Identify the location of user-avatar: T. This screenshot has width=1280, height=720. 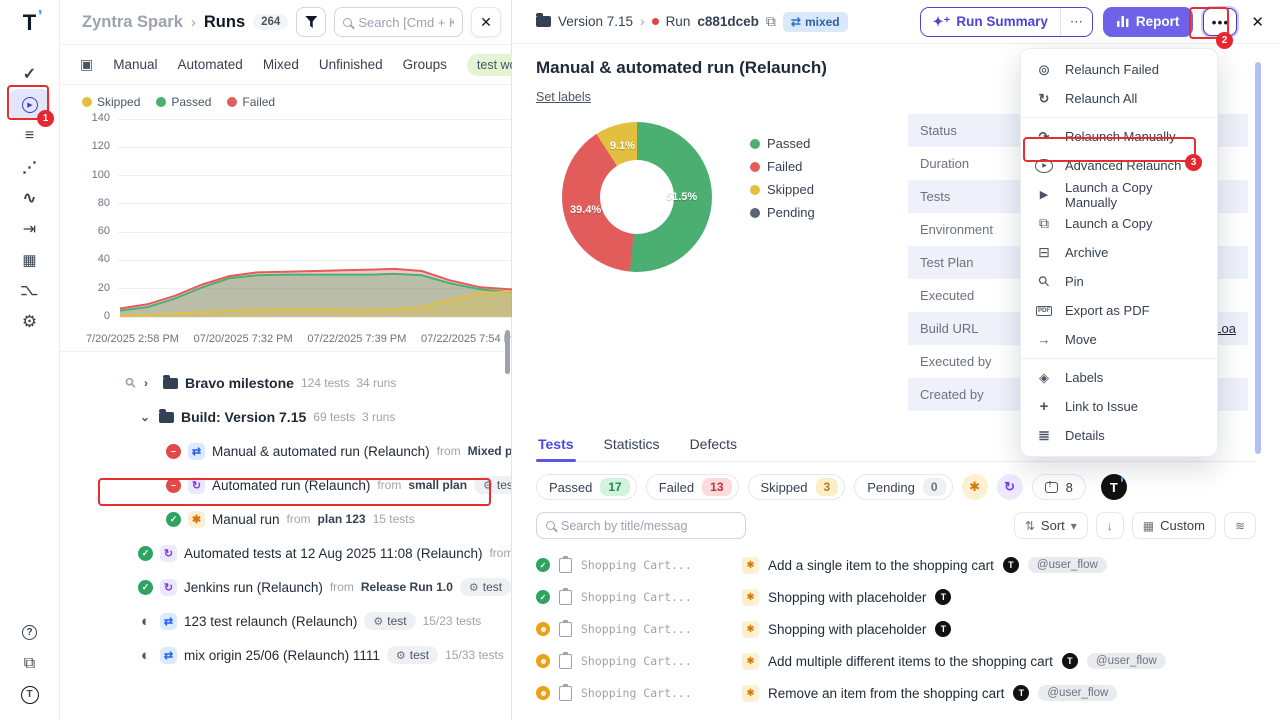
(1113, 487).